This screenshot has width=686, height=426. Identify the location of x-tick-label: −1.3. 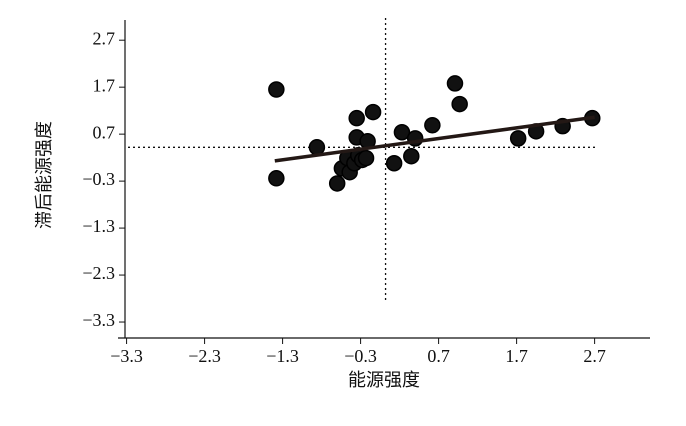
(282, 356).